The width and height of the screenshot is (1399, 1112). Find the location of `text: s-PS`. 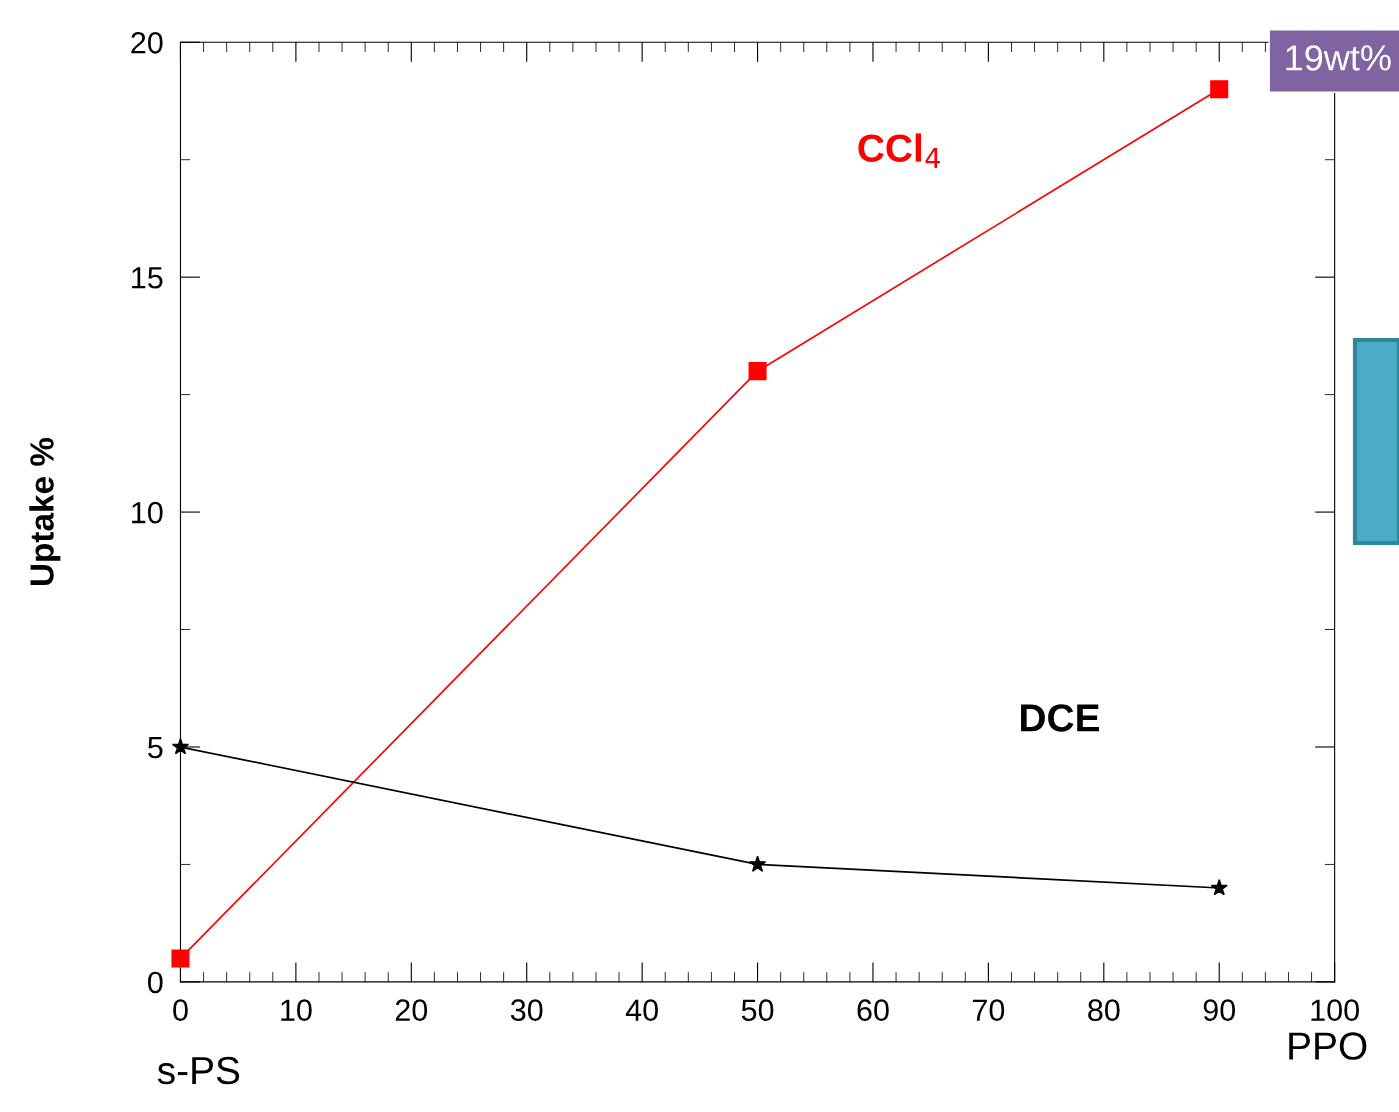

text: s-PS is located at coordinates (198, 1070).